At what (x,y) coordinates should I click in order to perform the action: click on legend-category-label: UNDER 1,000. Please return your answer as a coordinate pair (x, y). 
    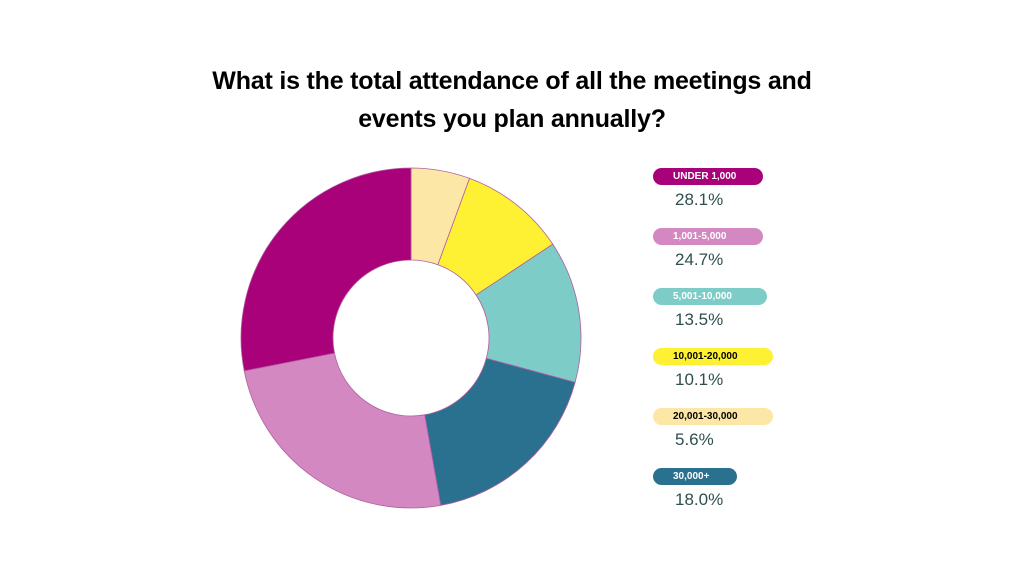
    Looking at the image, I should click on (708, 176).